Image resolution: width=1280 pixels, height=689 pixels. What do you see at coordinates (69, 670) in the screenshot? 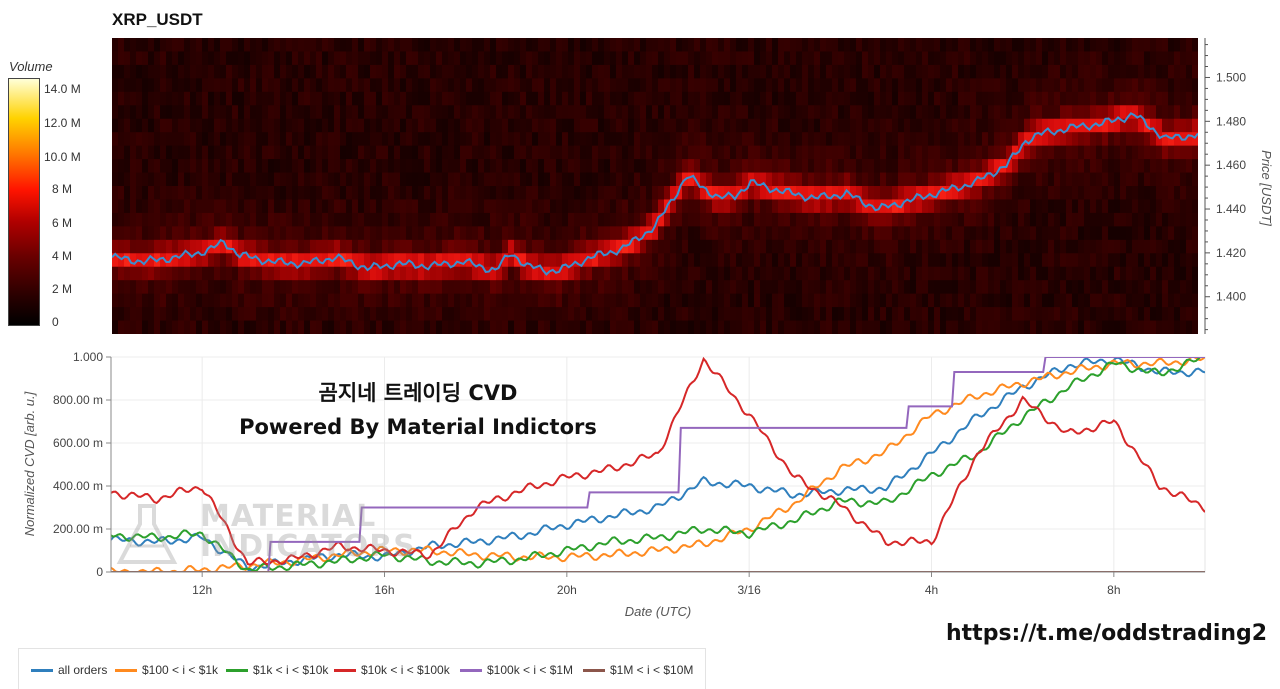
I see `legend-item: all orders` at bounding box center [69, 670].